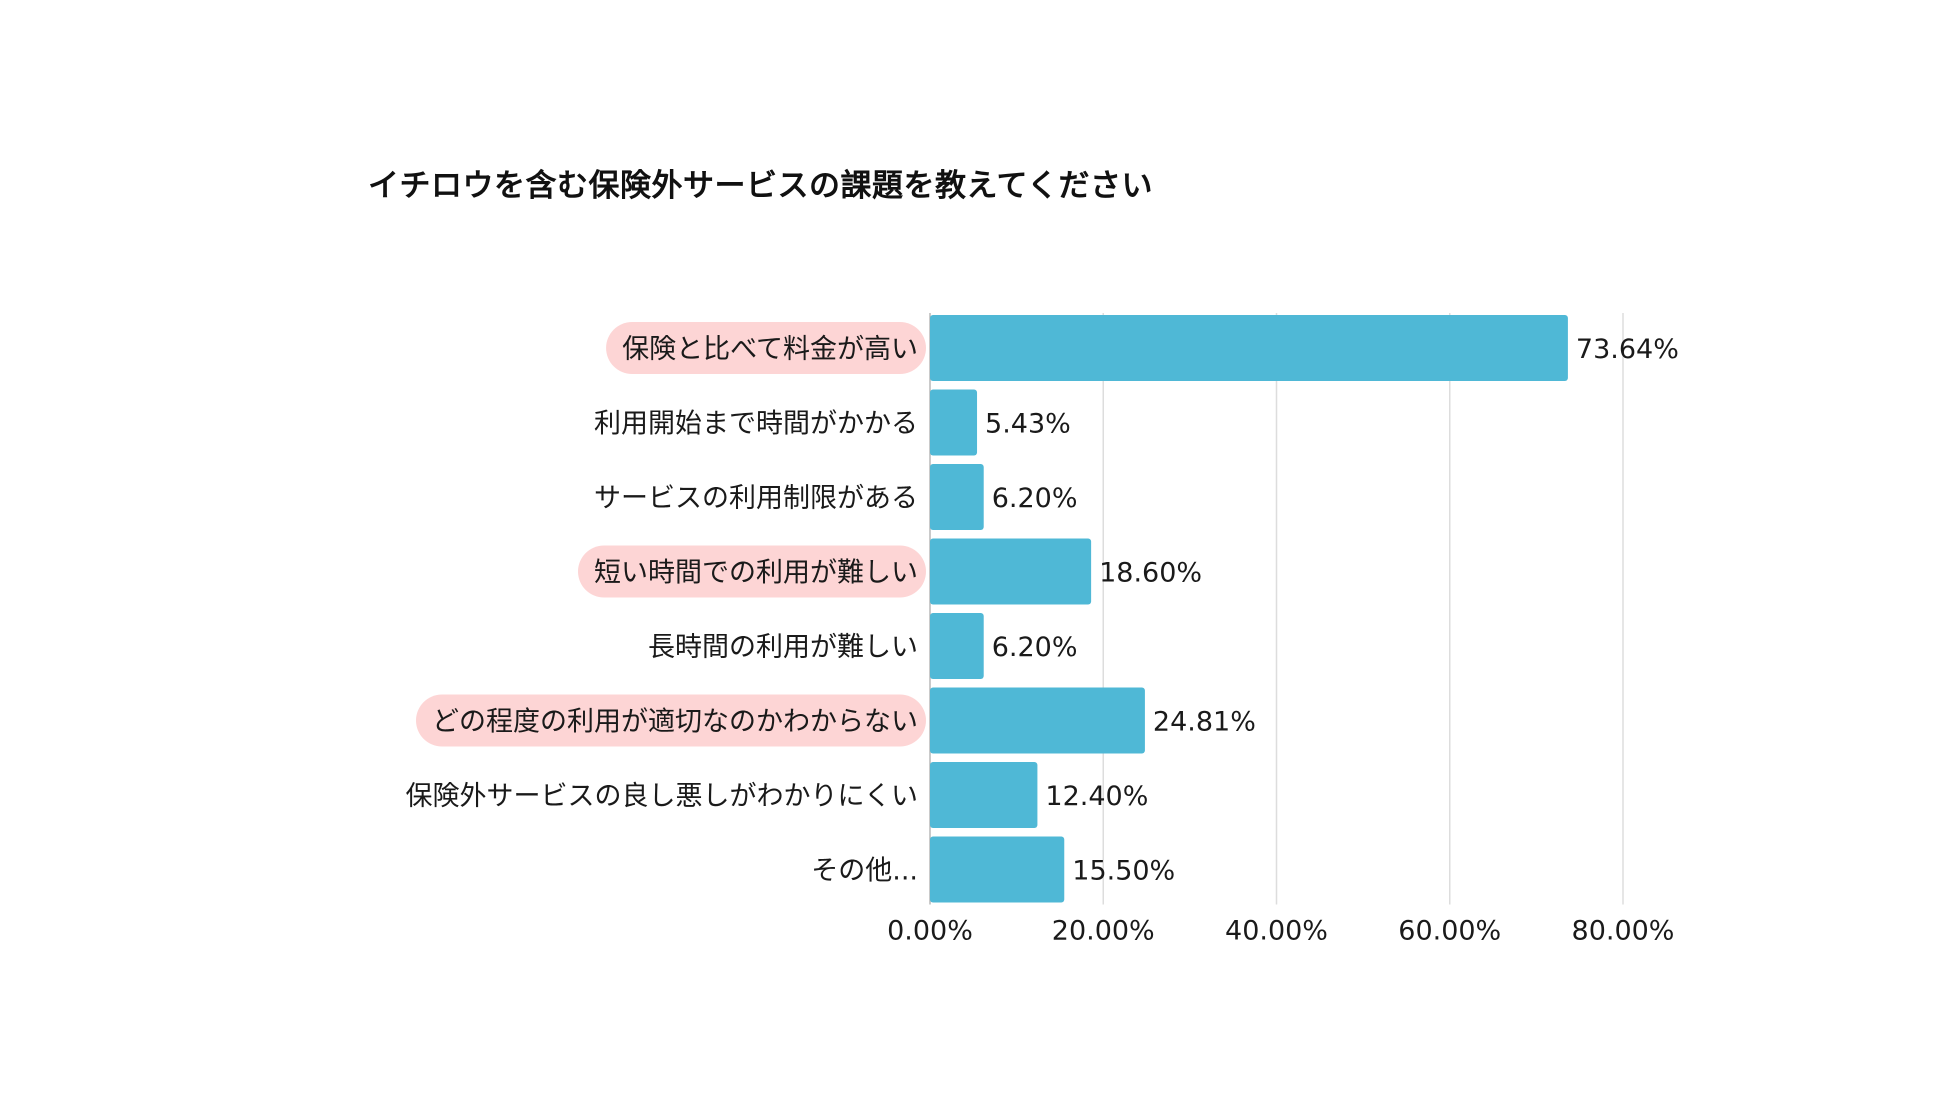 The image size is (1950, 1097). What do you see at coordinates (1623, 931) in the screenshot?
I see `x-tick-label: 80.00%` at bounding box center [1623, 931].